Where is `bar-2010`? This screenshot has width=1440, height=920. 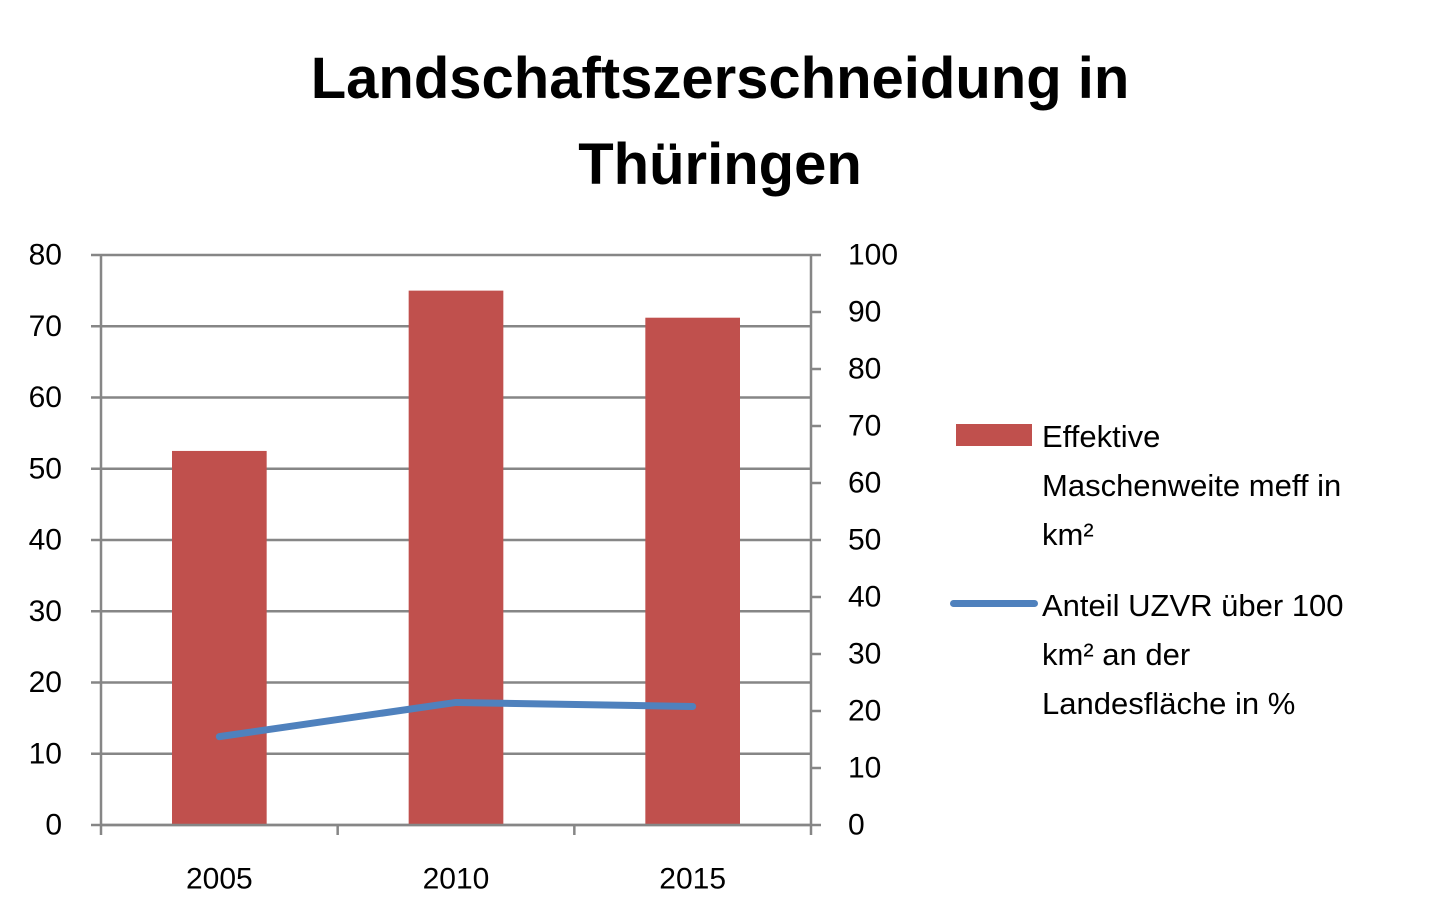 bar-2010 is located at coordinates (456, 557).